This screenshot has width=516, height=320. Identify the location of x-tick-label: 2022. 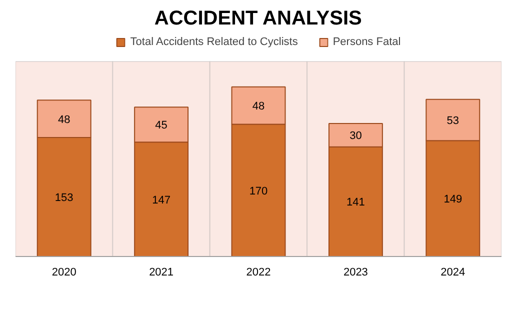
(258, 272).